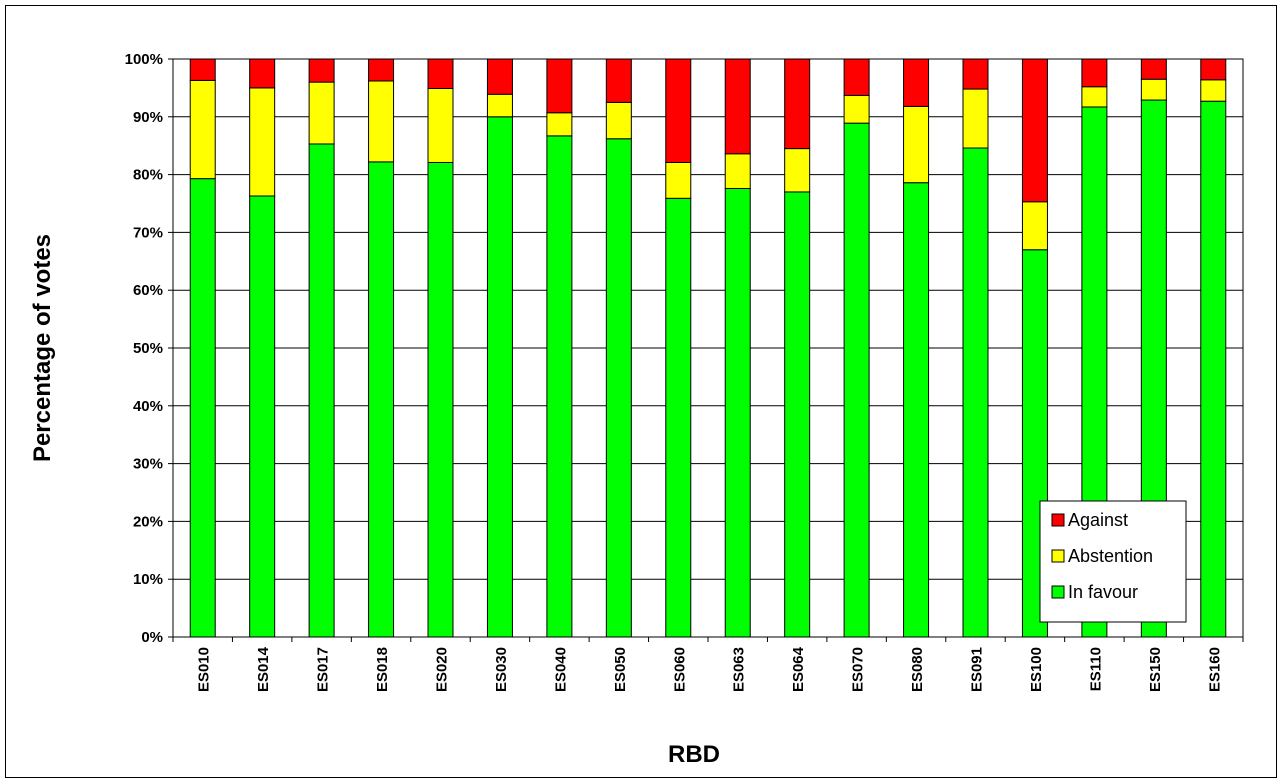 Image resolution: width=1282 pixels, height=783 pixels. What do you see at coordinates (1110, 556) in the screenshot?
I see `legend-label: Abstention` at bounding box center [1110, 556].